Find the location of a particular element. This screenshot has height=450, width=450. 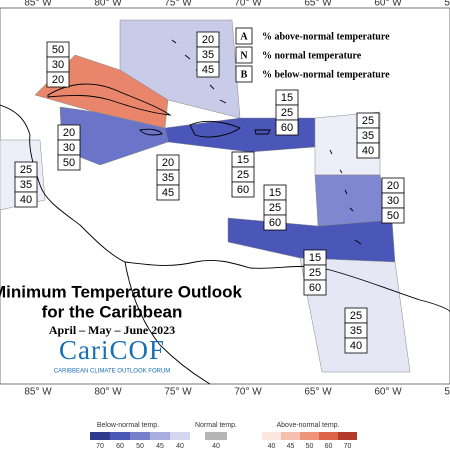

coast-puerto-rico is located at coordinates (262, 132).